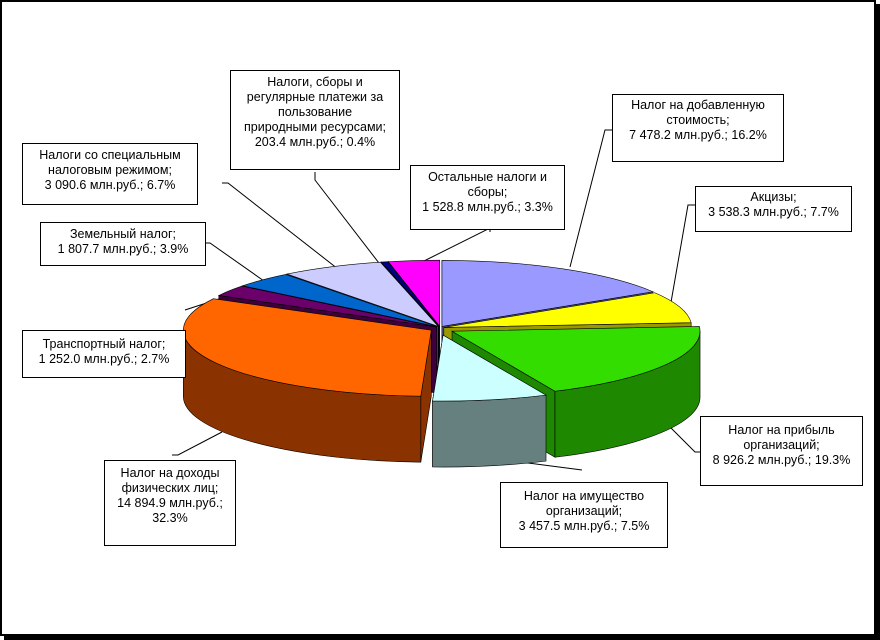 The image size is (880, 640). Describe the element at coordinates (456, 245) in the screenshot. I see `leader-line-other` at that location.